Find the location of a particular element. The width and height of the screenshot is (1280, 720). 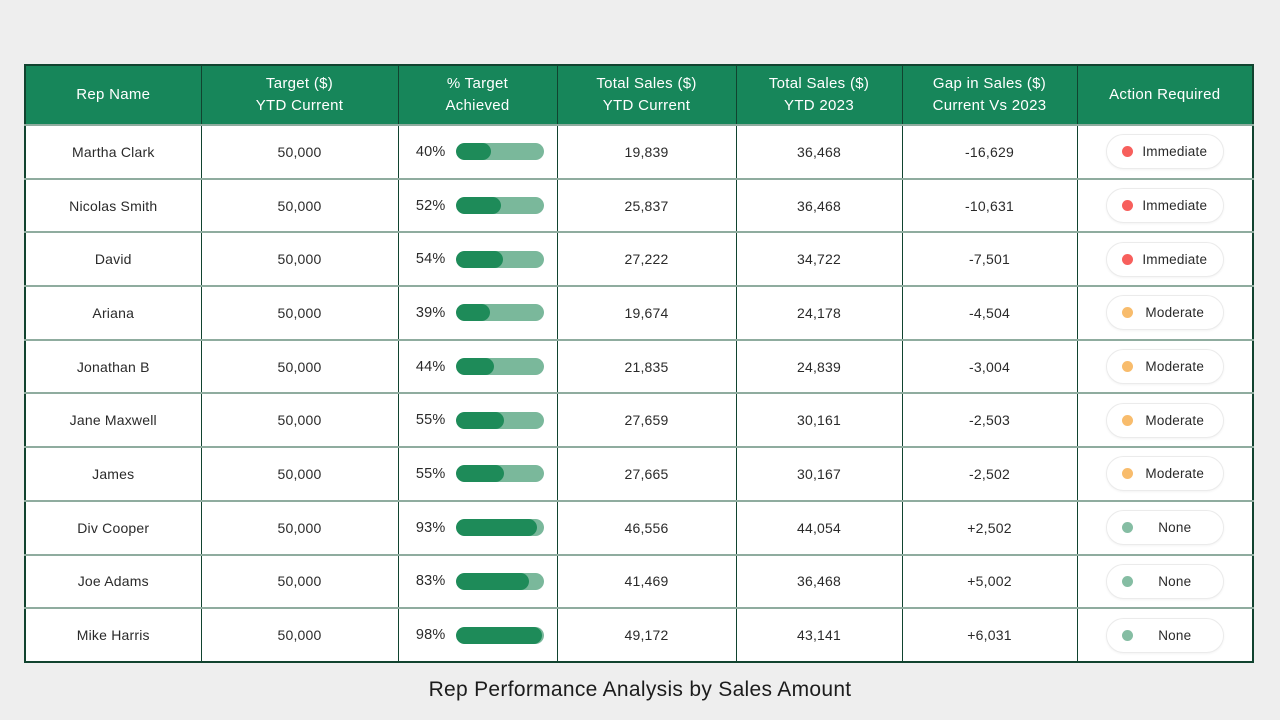

sales-current-cell: 41,469 is located at coordinates (646, 581).